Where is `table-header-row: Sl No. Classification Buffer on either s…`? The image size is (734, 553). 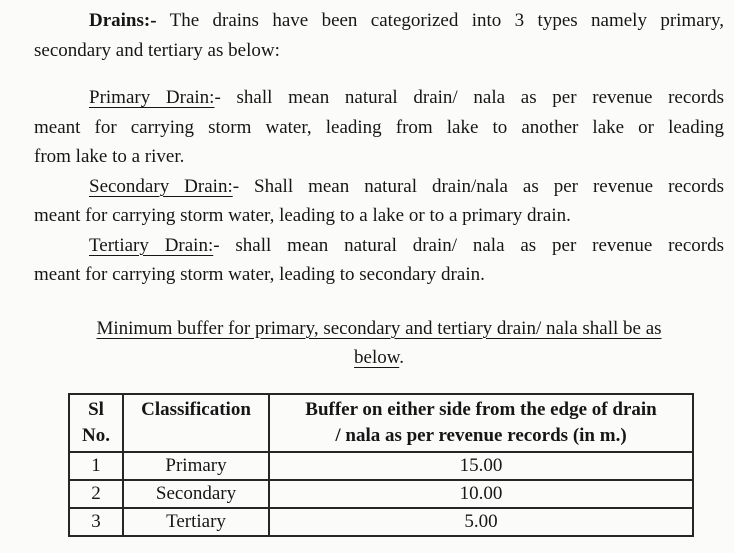
table-header-row: Sl No. Classification Buffer on either s… is located at coordinates (381, 422).